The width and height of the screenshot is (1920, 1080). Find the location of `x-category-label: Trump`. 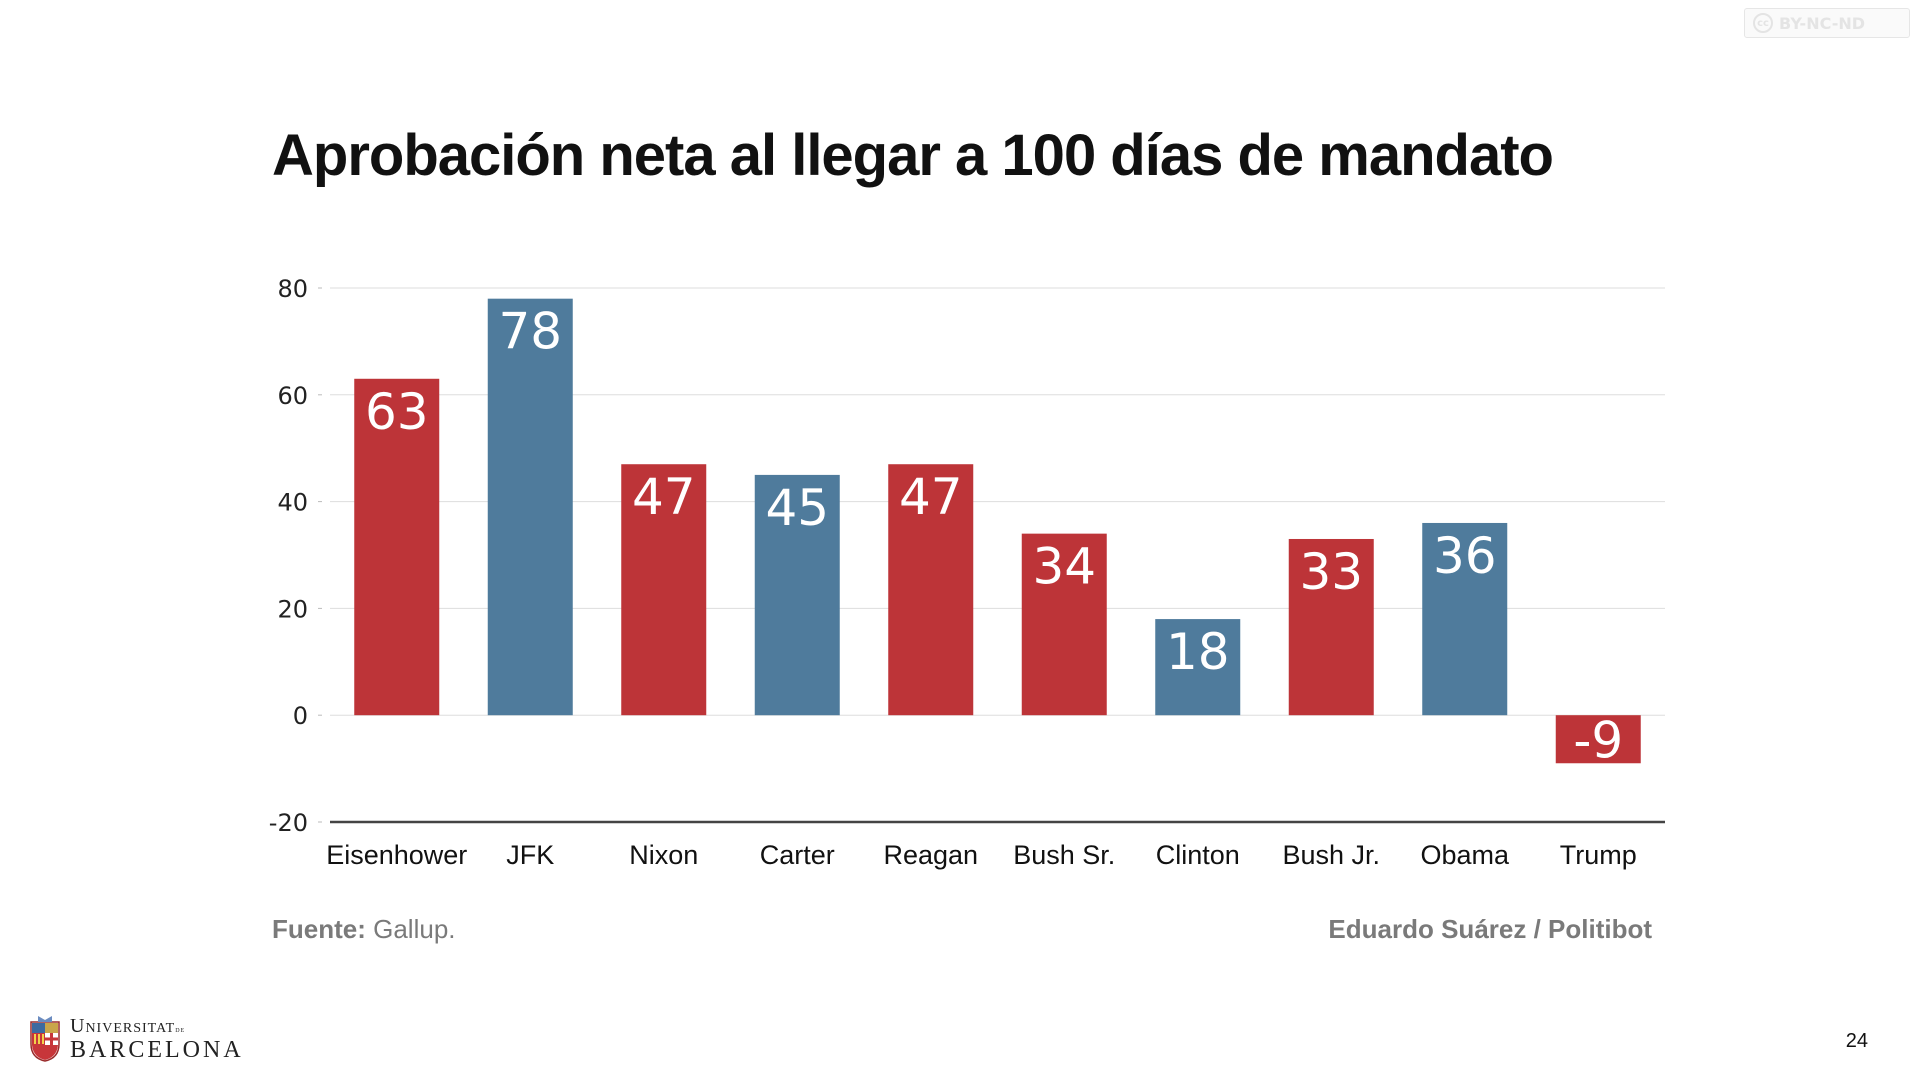

x-category-label: Trump is located at coordinates (1598, 855).